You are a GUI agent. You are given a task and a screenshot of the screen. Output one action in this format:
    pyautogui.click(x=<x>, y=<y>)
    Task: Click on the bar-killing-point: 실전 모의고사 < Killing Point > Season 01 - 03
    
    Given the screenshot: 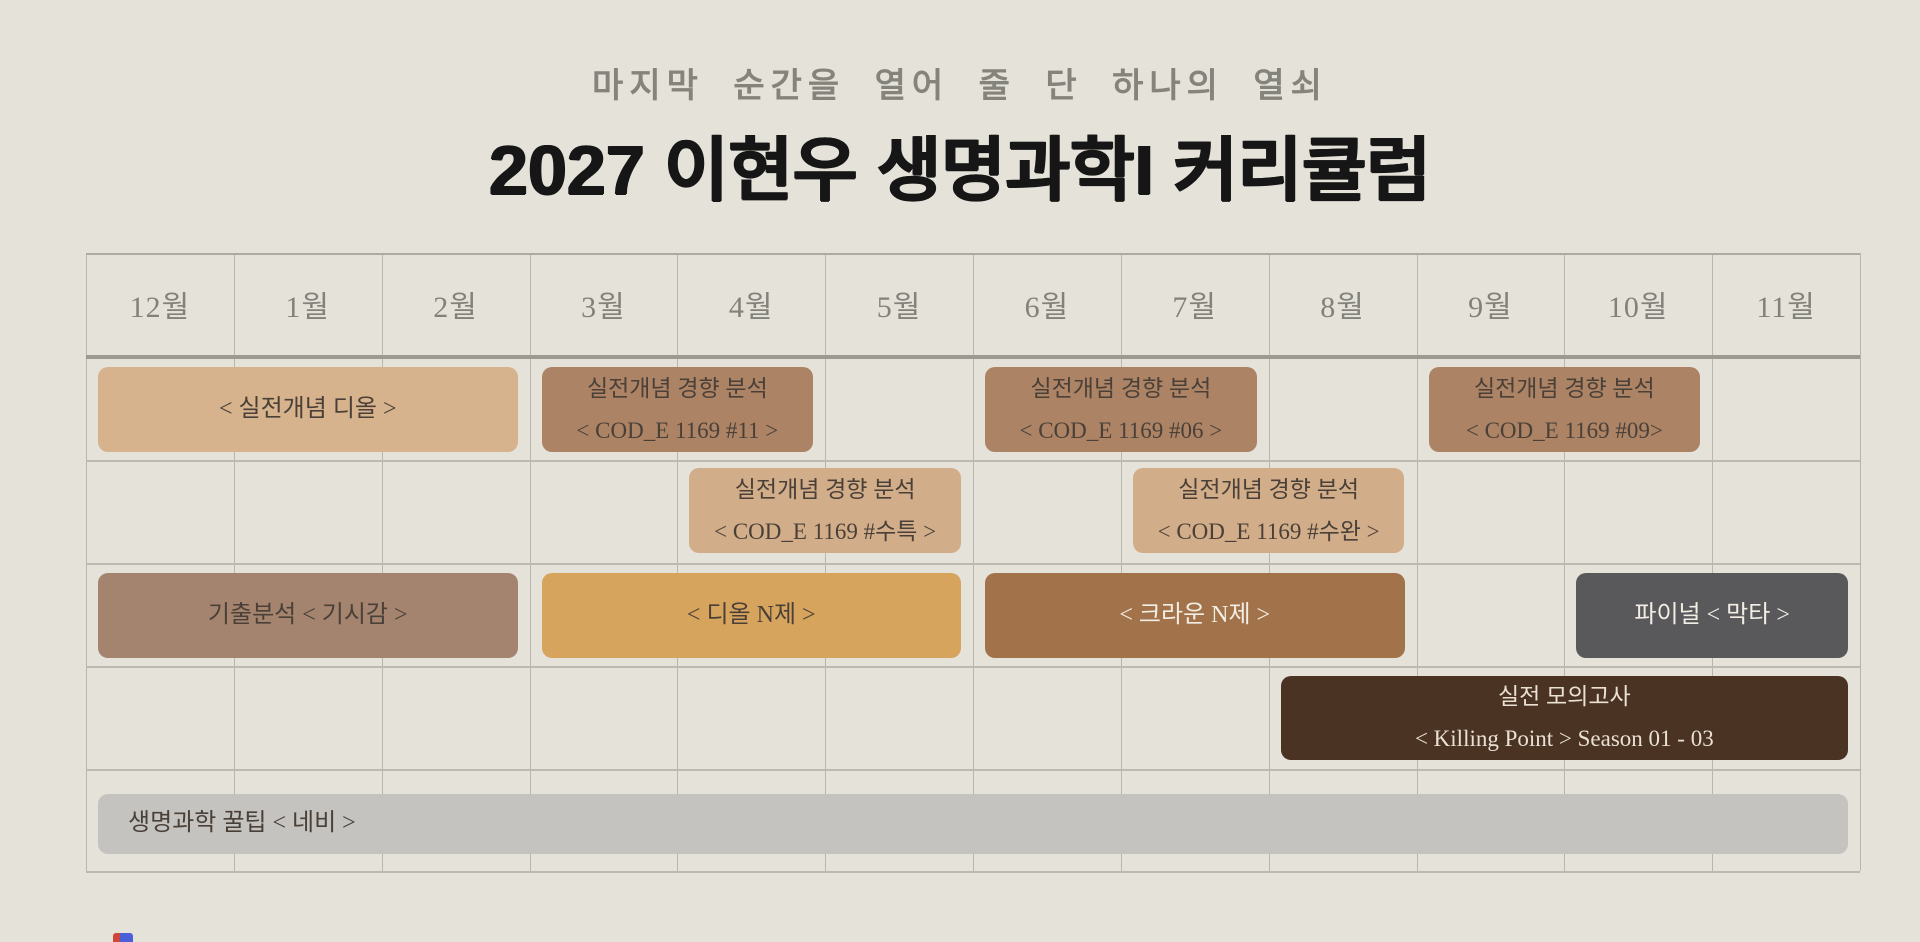 What is the action you would take?
    pyautogui.click(x=1564, y=718)
    